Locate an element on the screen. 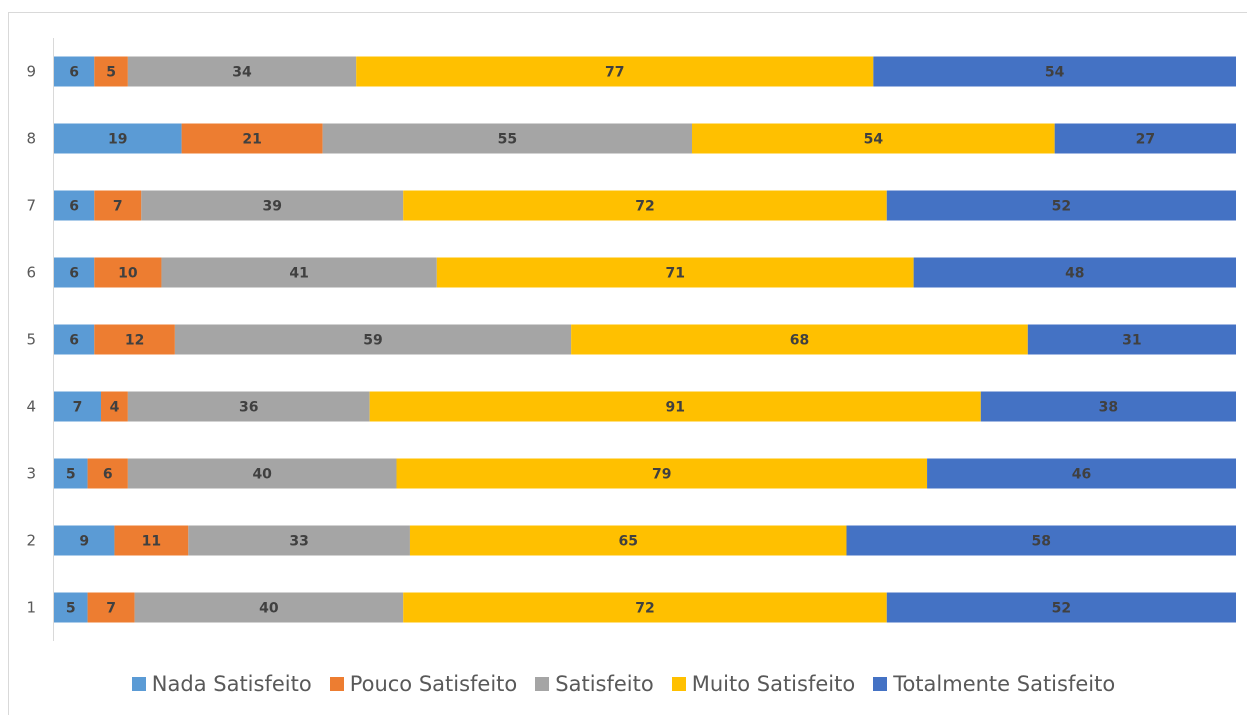  legend-item-nada-satisfeito: Nada Satisfeito is located at coordinates (221, 684).